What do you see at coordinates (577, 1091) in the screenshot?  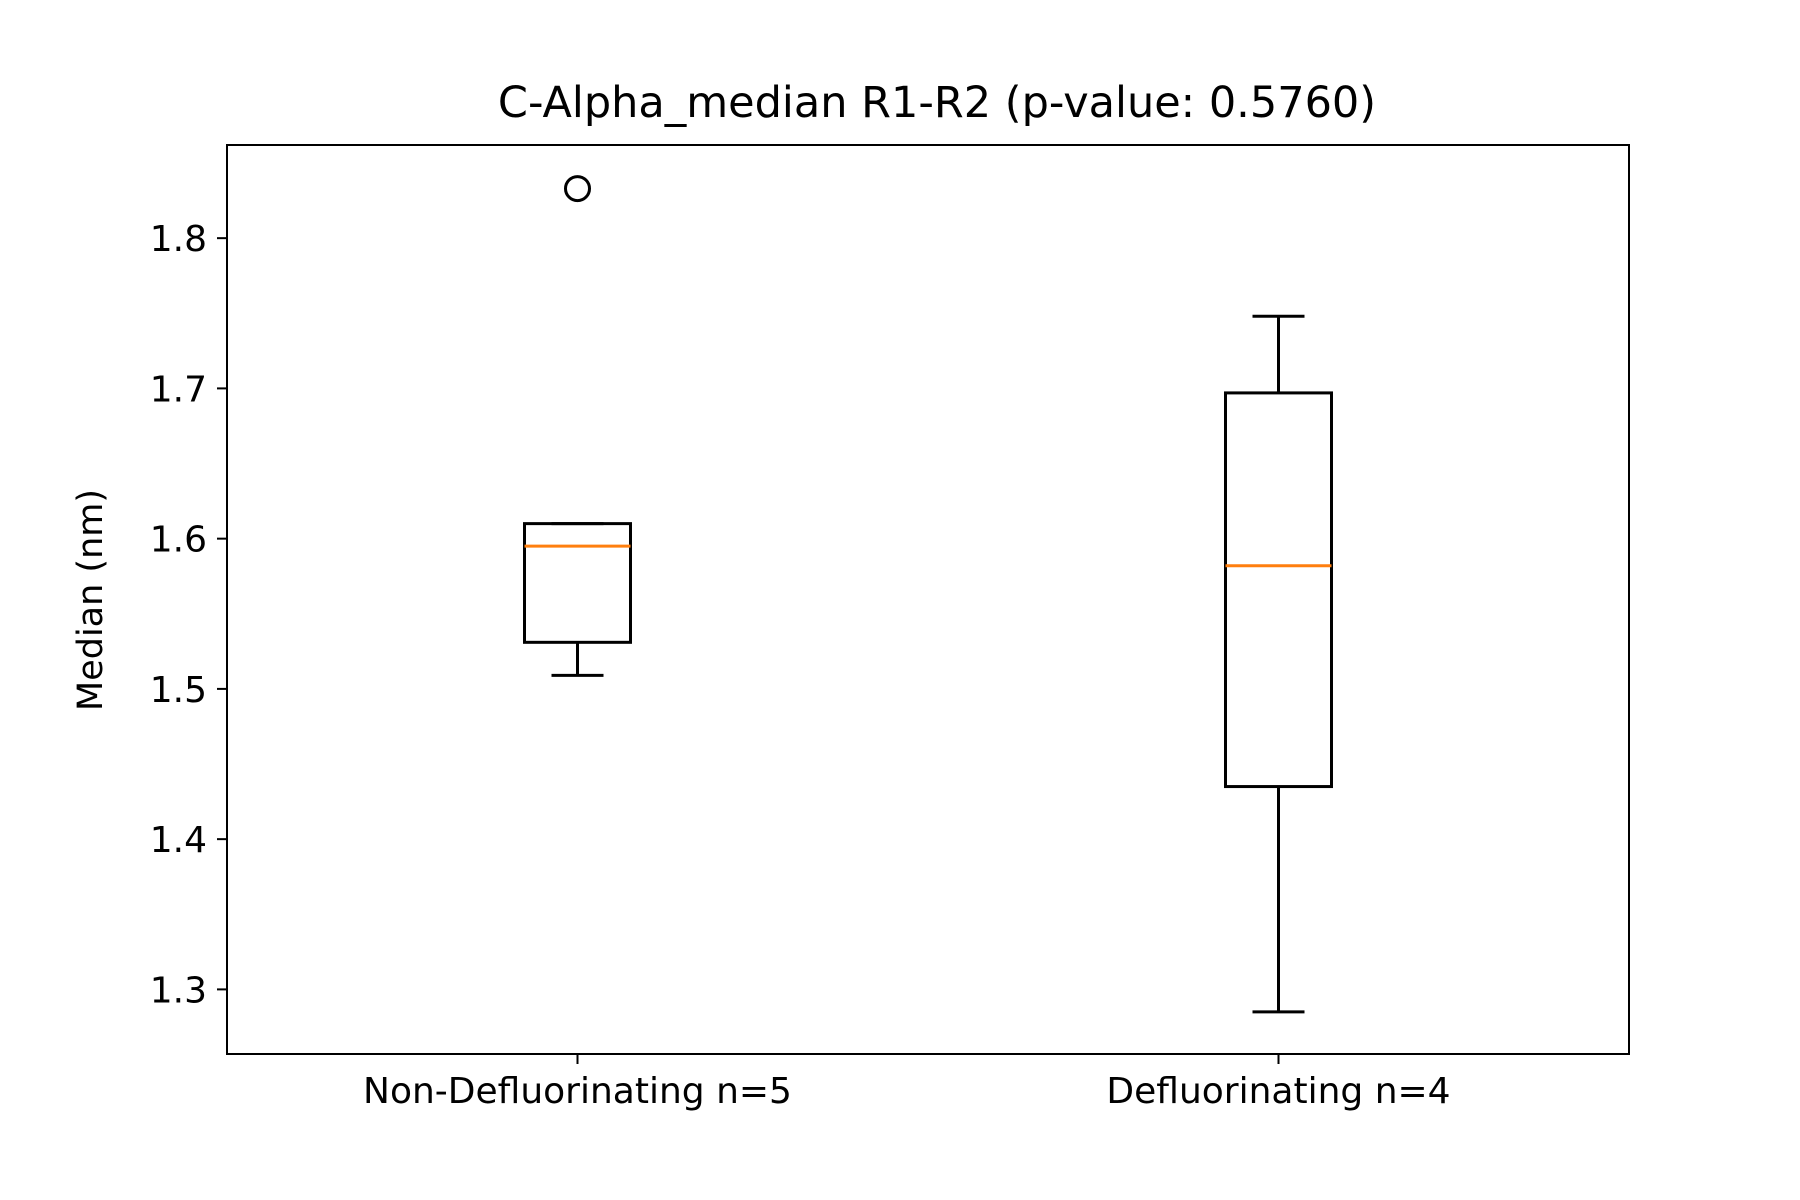 I see `x-tick-label: Non-Defluorinating n=5` at bounding box center [577, 1091].